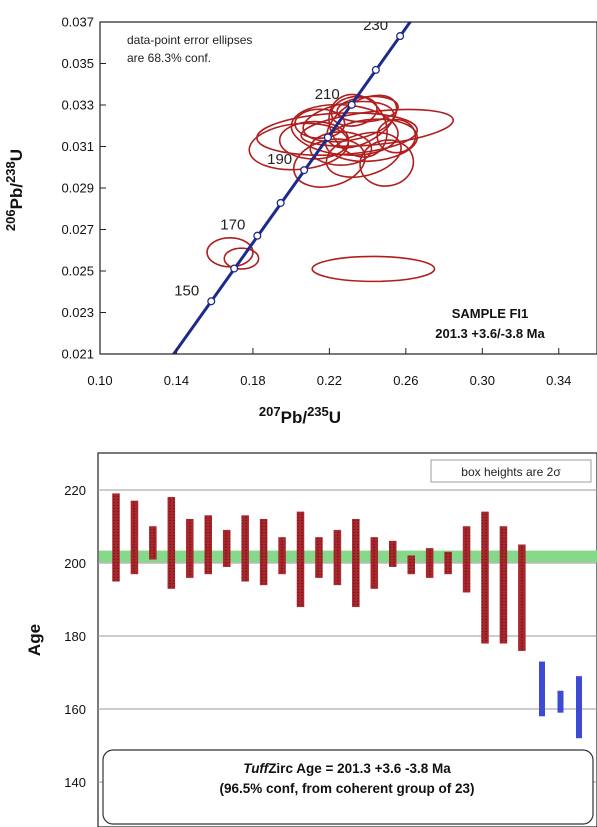 This screenshot has width=597, height=827. What do you see at coordinates (189, 40) in the screenshot?
I see `ellipse-note-line-1: data-point error ellipses` at bounding box center [189, 40].